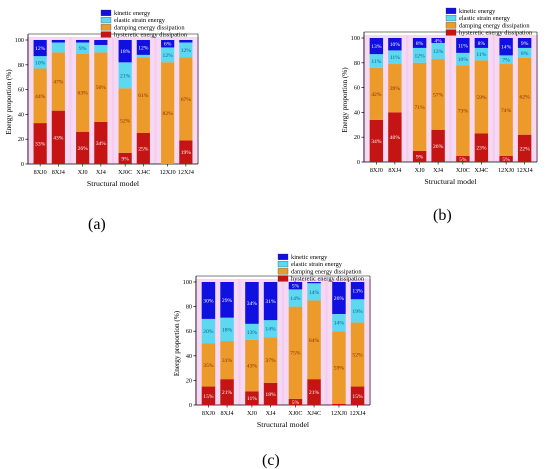 The image size is (550, 469). What do you see at coordinates (506, 61) in the screenshot?
I see `data-label: 7%` at bounding box center [506, 61].